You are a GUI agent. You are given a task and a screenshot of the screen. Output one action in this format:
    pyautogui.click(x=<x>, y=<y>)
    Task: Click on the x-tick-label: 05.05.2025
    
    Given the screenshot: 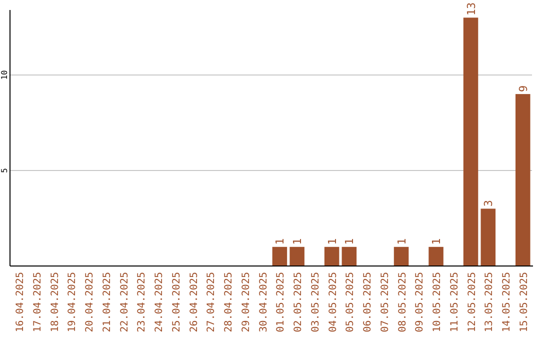 What is the action you would take?
    pyautogui.click(x=350, y=302)
    